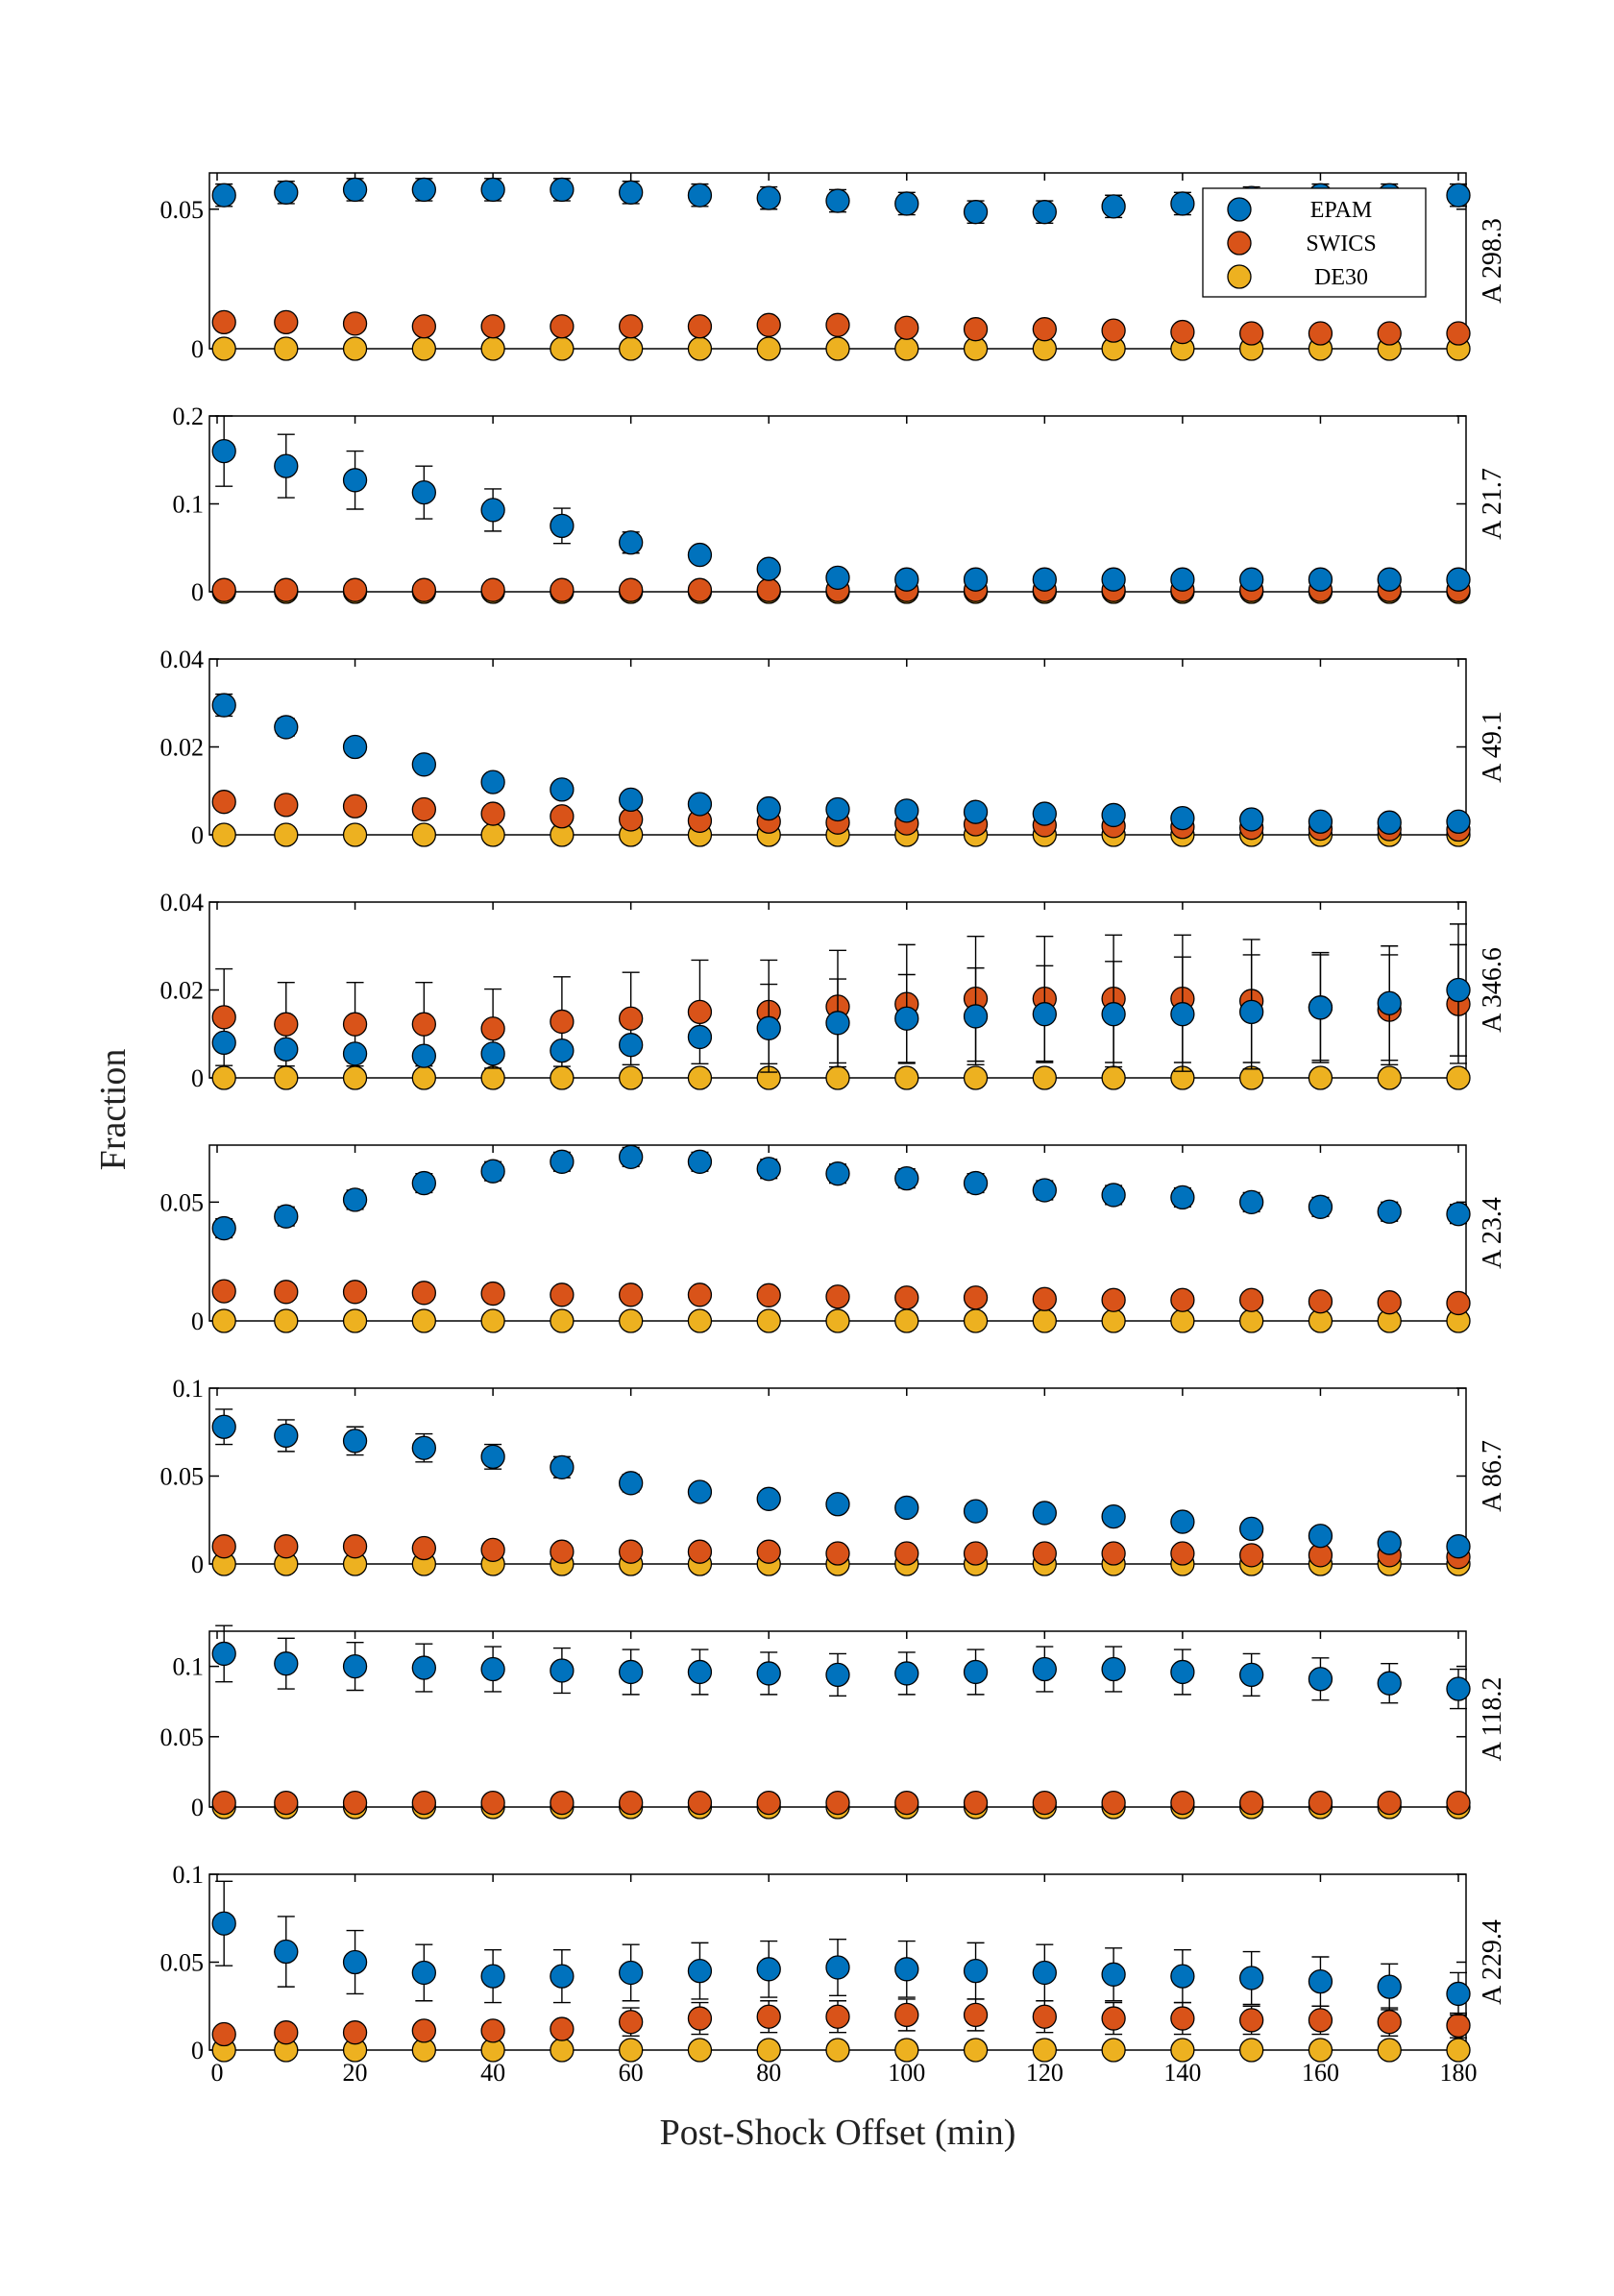  What do you see at coordinates (1492, 1719) in the screenshot?
I see `panel-label: A 118.2` at bounding box center [1492, 1719].